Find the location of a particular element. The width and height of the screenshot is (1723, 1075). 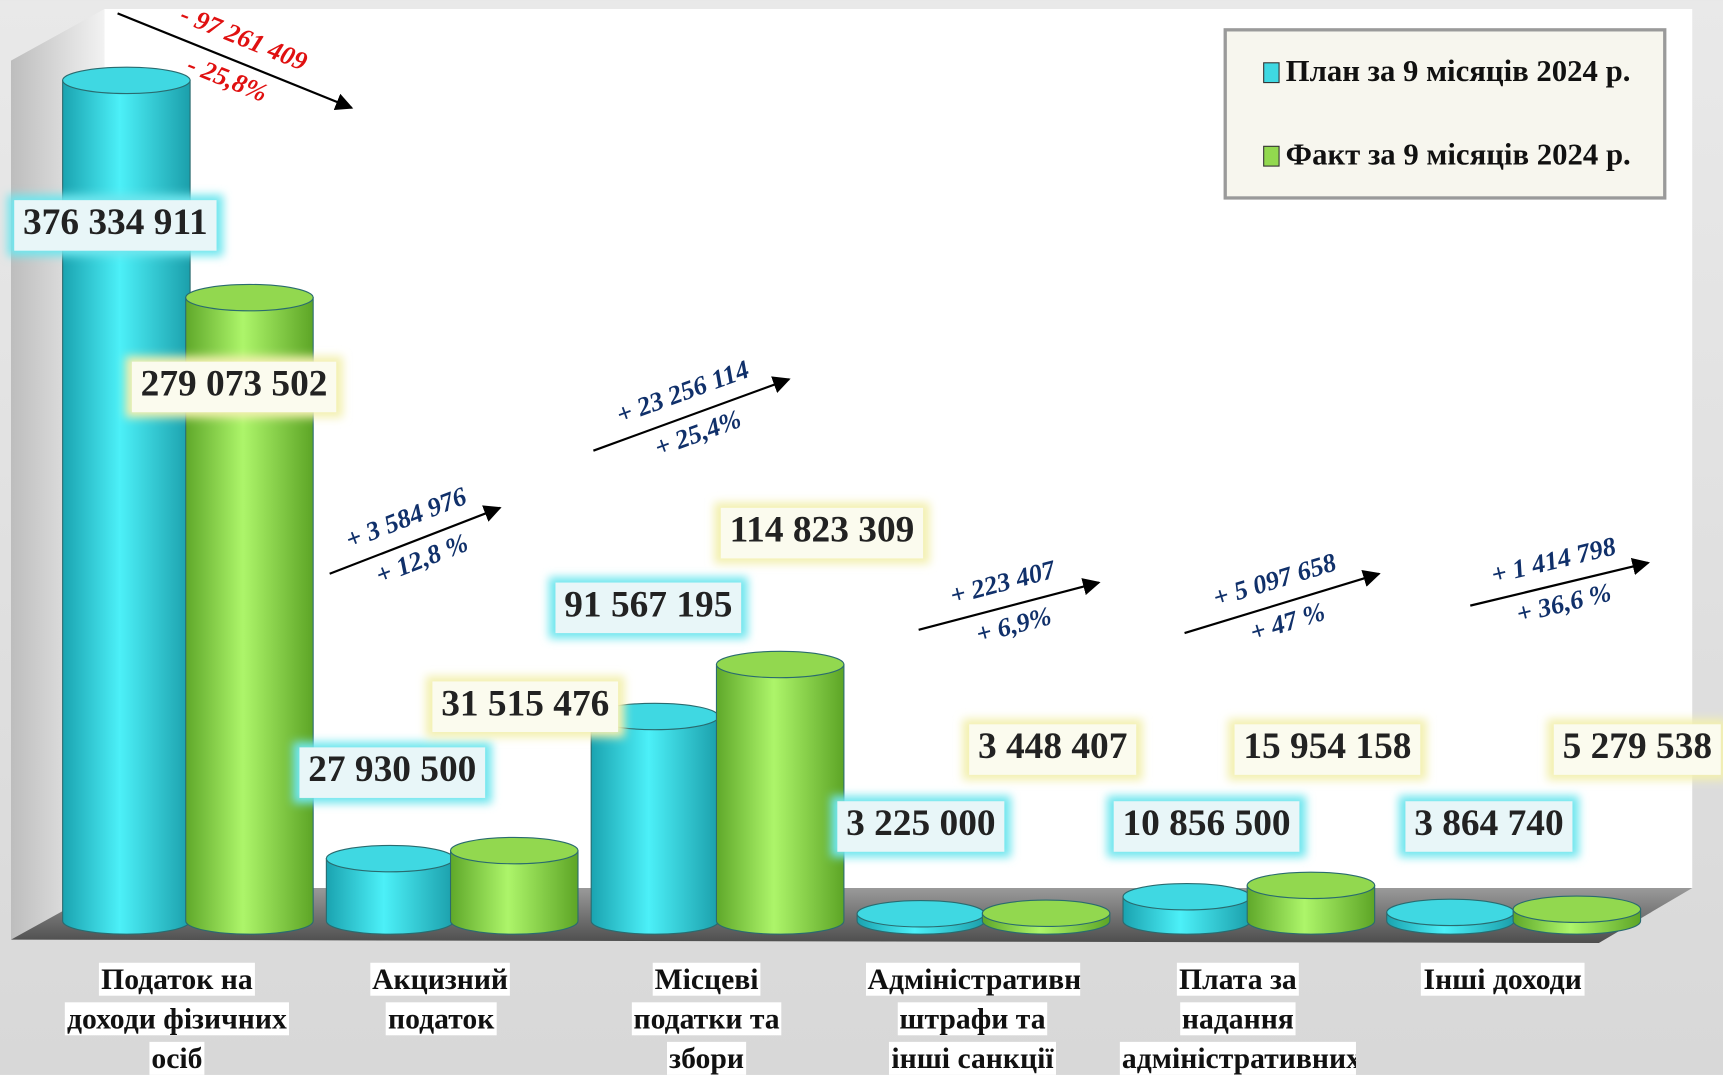

x-tick-text: Податок на доходи фізичних осіб is located at coordinates (177, 1018).